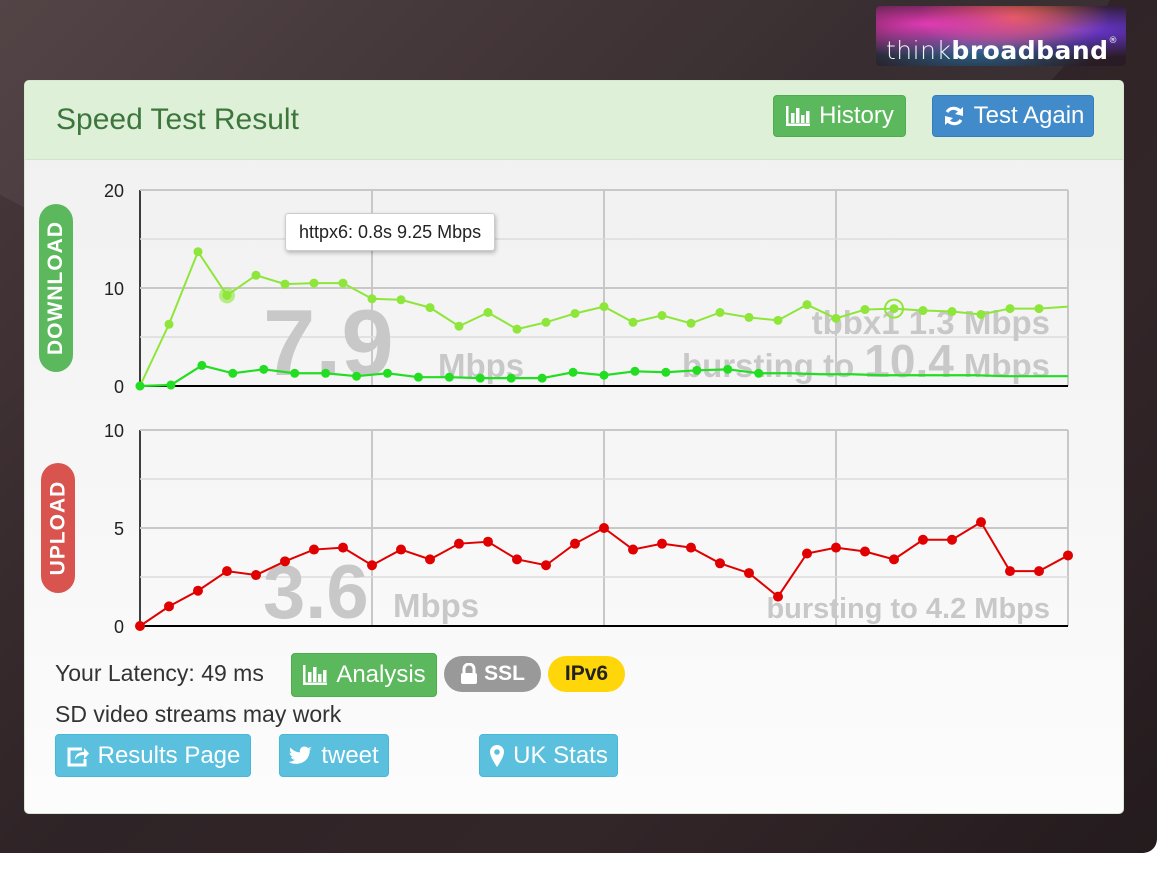 The width and height of the screenshot is (1170, 870). I want to click on download-side-text: DOWNLOAD, so click(56, 288).